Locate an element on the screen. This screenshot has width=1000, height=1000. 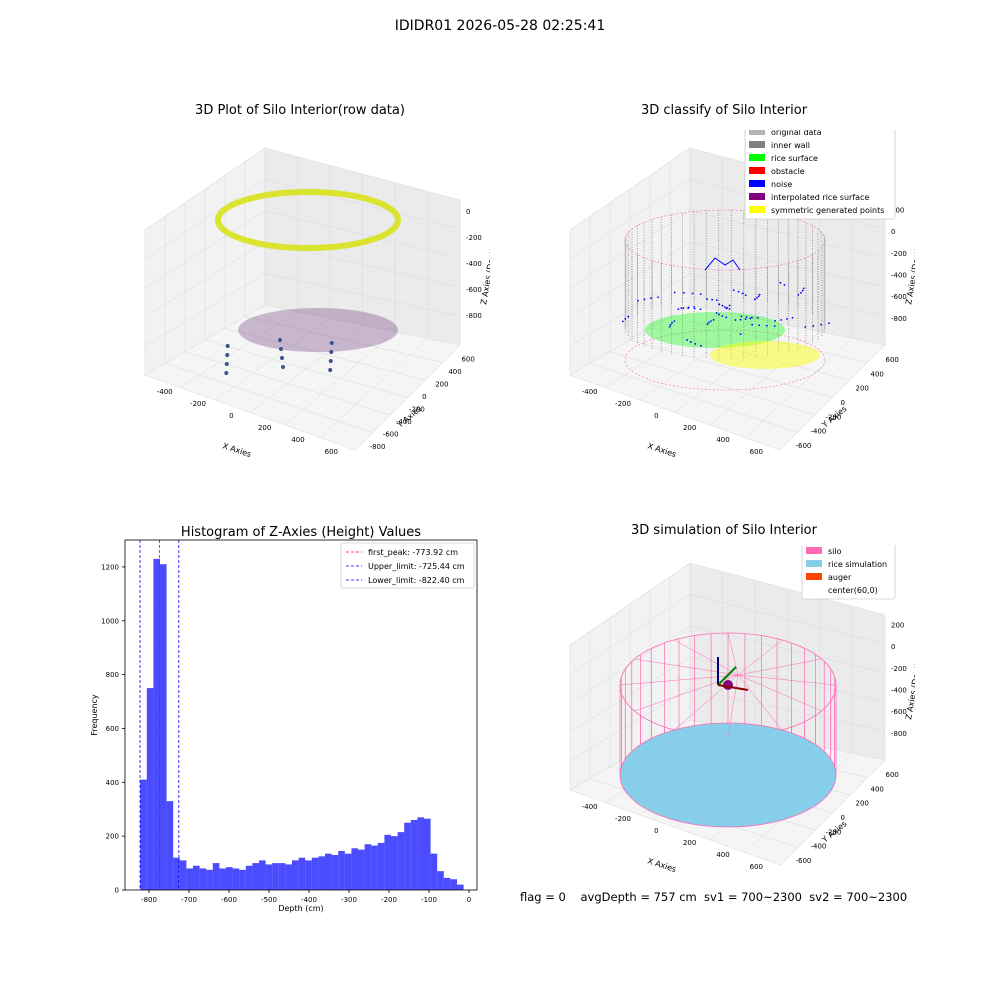
classify-plot-title: 3D classify of Silo Interior is located at coordinates (724, 110).